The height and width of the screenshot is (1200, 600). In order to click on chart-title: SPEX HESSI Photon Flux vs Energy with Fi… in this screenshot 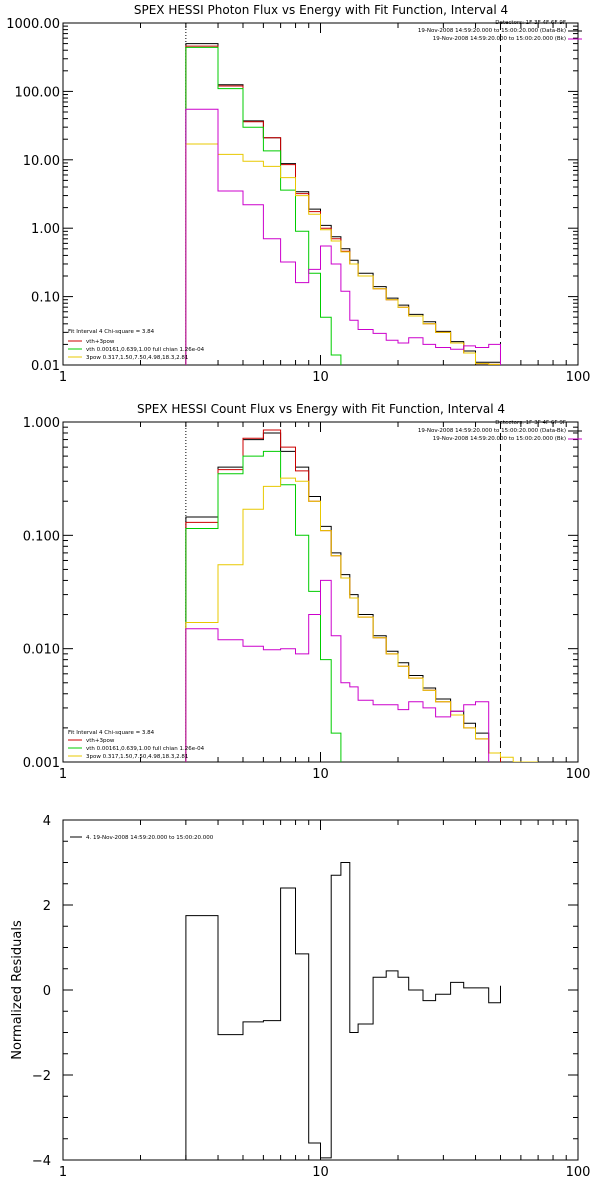, I will do `click(321, 10)`.